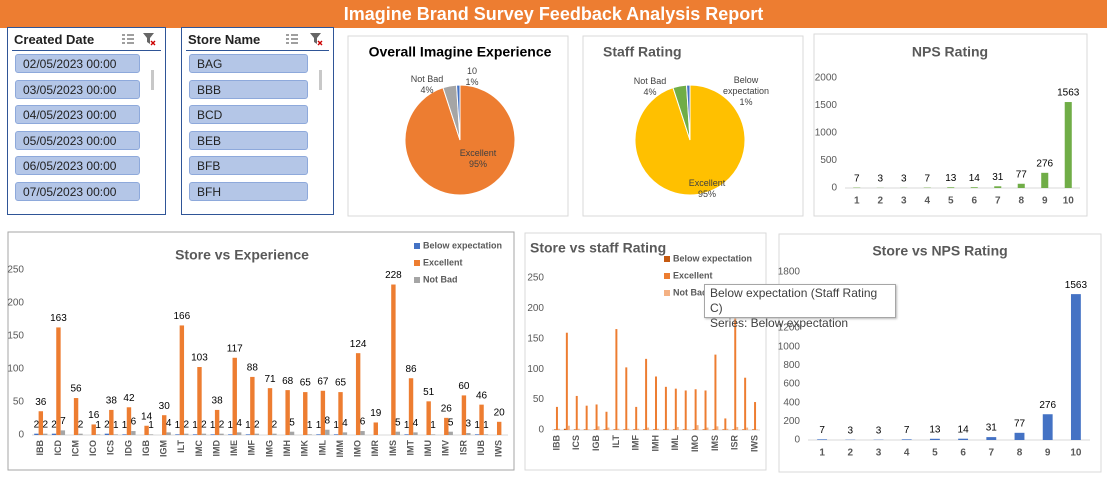 The width and height of the screenshot is (1107, 480). I want to click on data-label: 228, so click(393, 275).